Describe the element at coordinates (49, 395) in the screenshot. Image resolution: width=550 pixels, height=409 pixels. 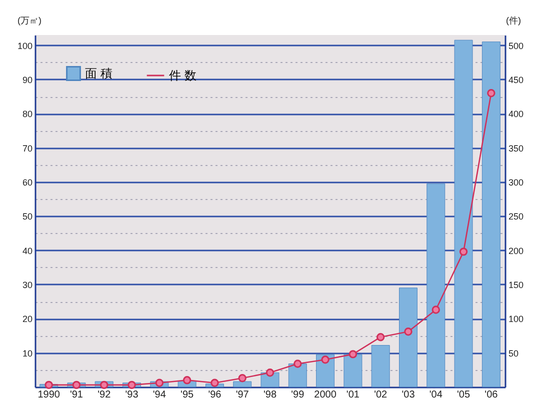
I see `x-tick-label: 1990` at that location.